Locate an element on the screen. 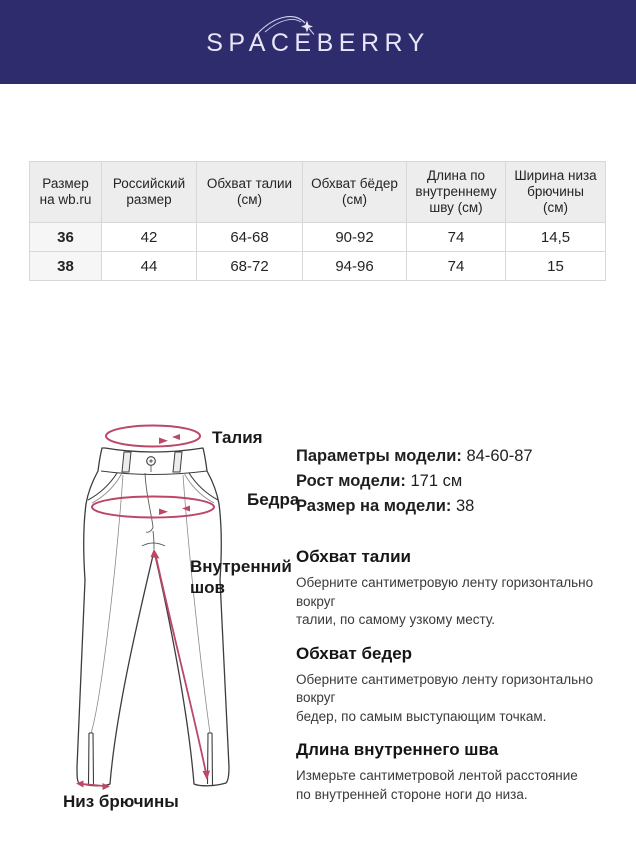  table-cell: 90-92 is located at coordinates (354, 237).